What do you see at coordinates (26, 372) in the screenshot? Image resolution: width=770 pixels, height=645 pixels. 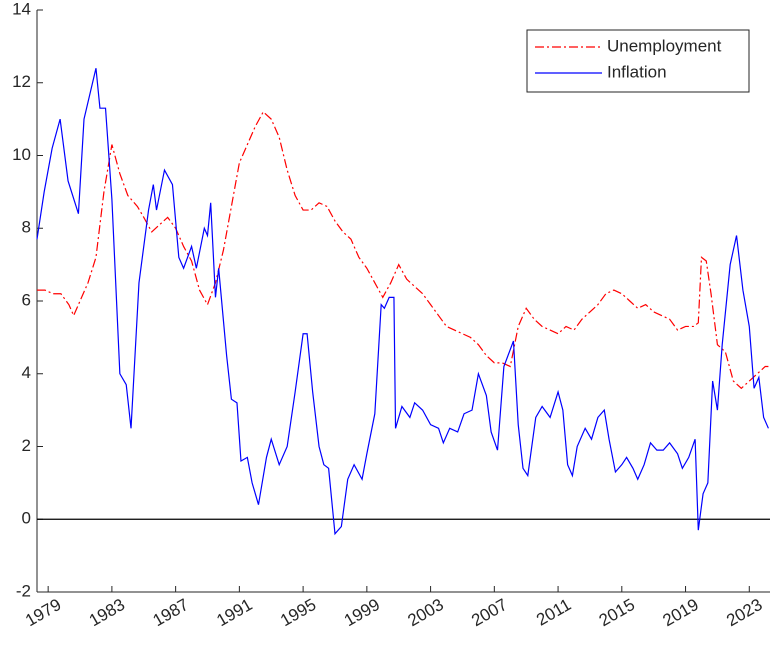 I see `y-tick-label: 4` at bounding box center [26, 372].